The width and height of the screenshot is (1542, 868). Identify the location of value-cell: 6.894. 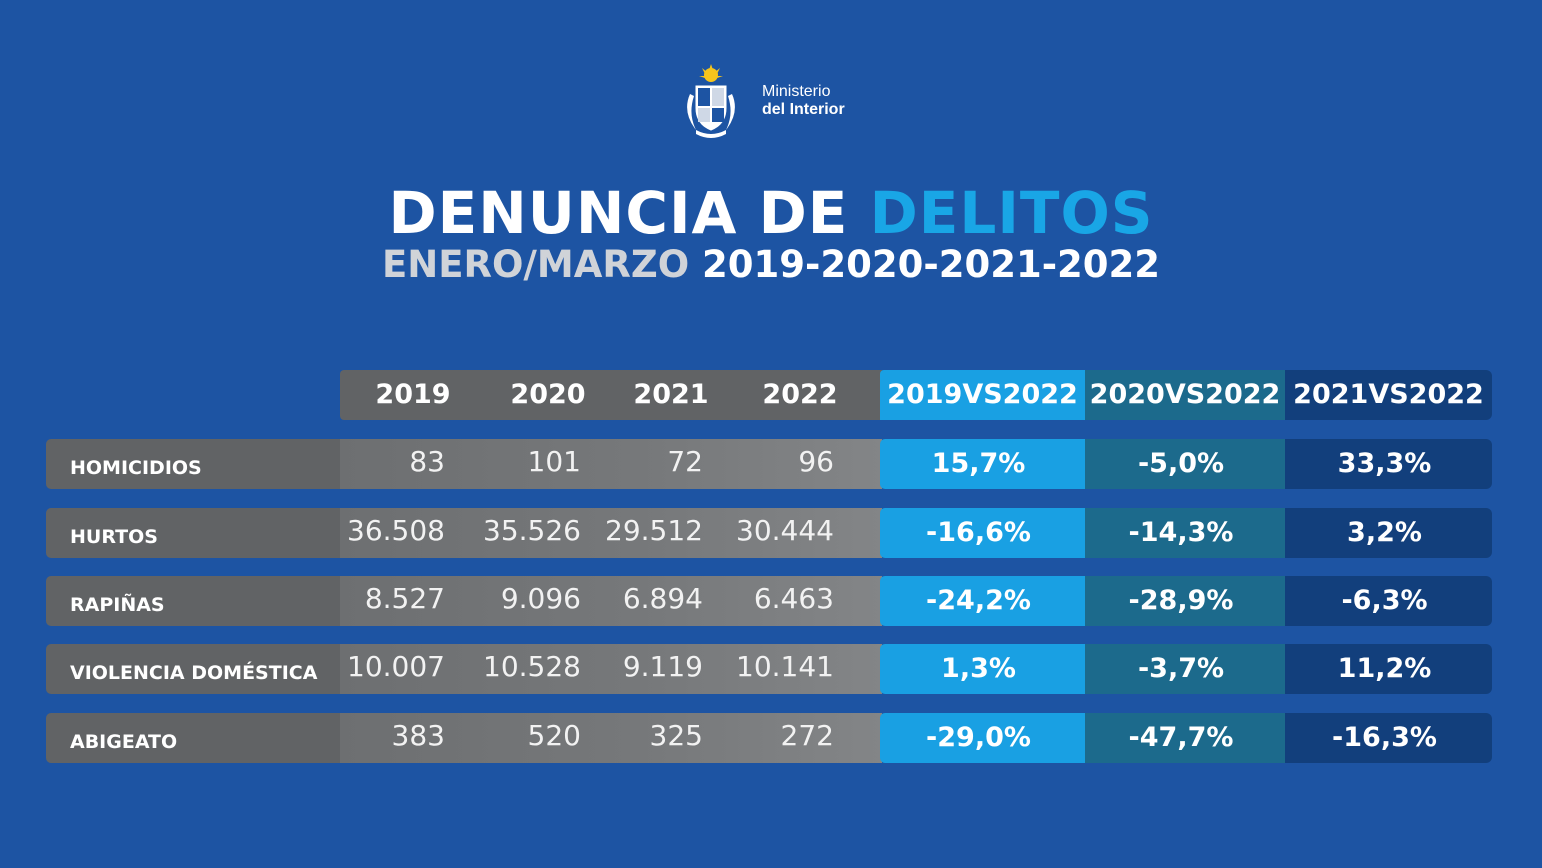
(662, 598).